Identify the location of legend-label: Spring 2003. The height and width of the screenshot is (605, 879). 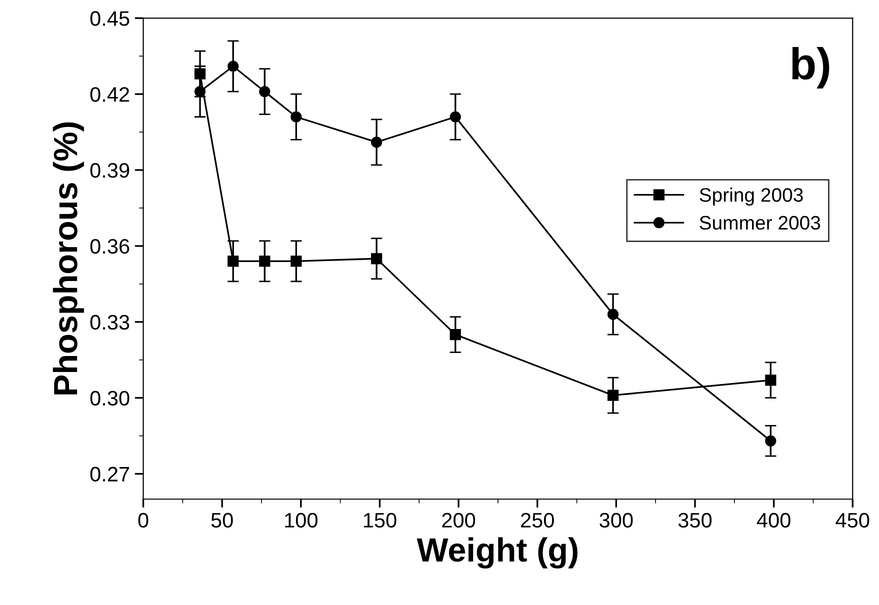
(751, 197).